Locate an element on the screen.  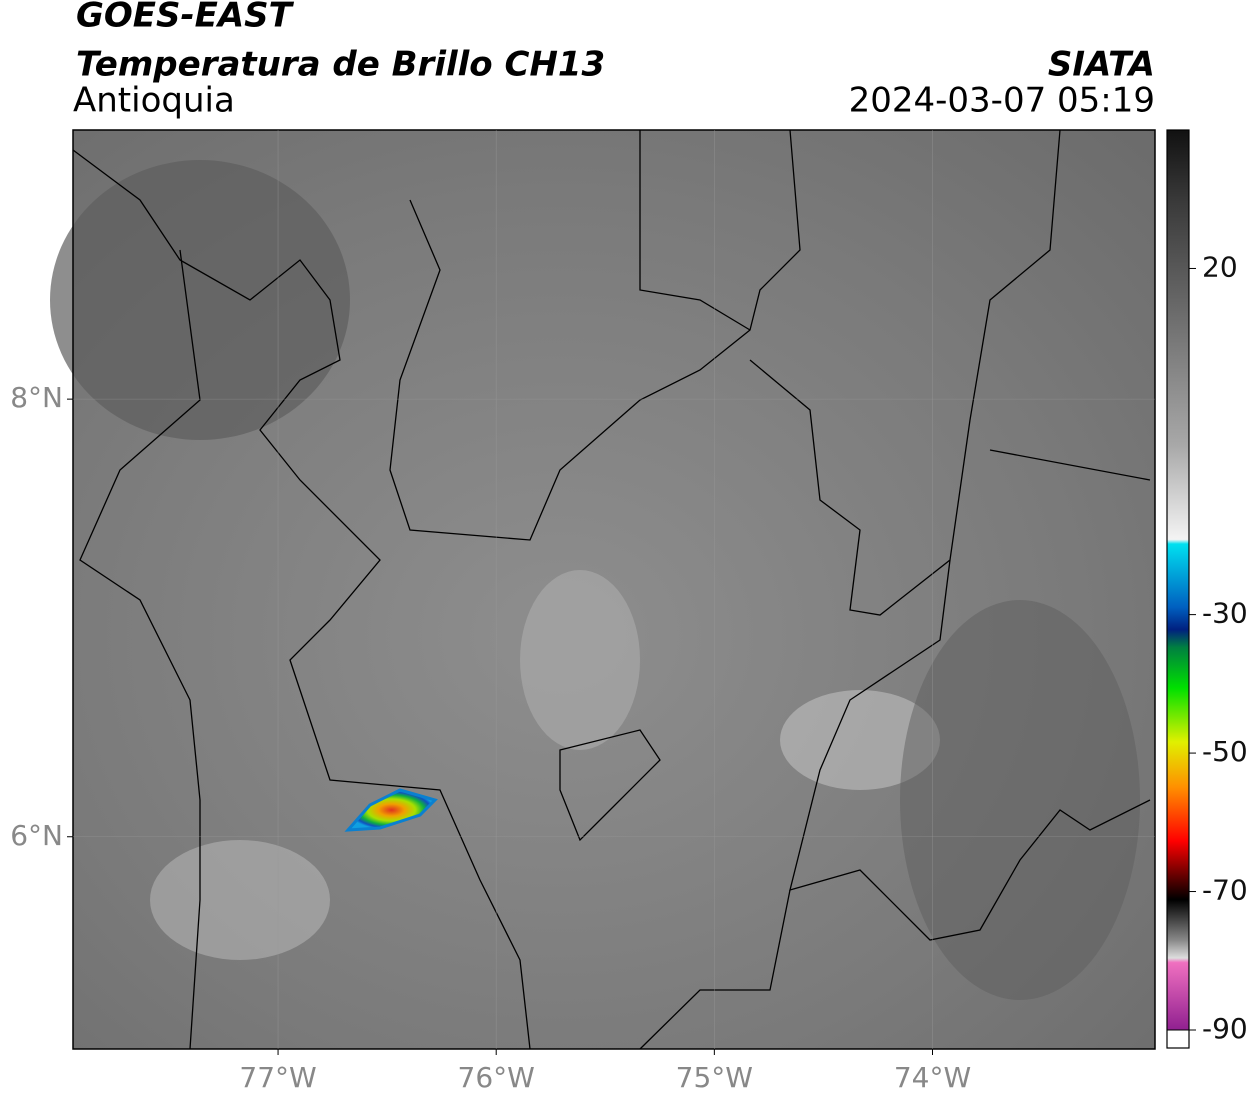
x-tick-label: 77°W is located at coordinates (277, 1077).